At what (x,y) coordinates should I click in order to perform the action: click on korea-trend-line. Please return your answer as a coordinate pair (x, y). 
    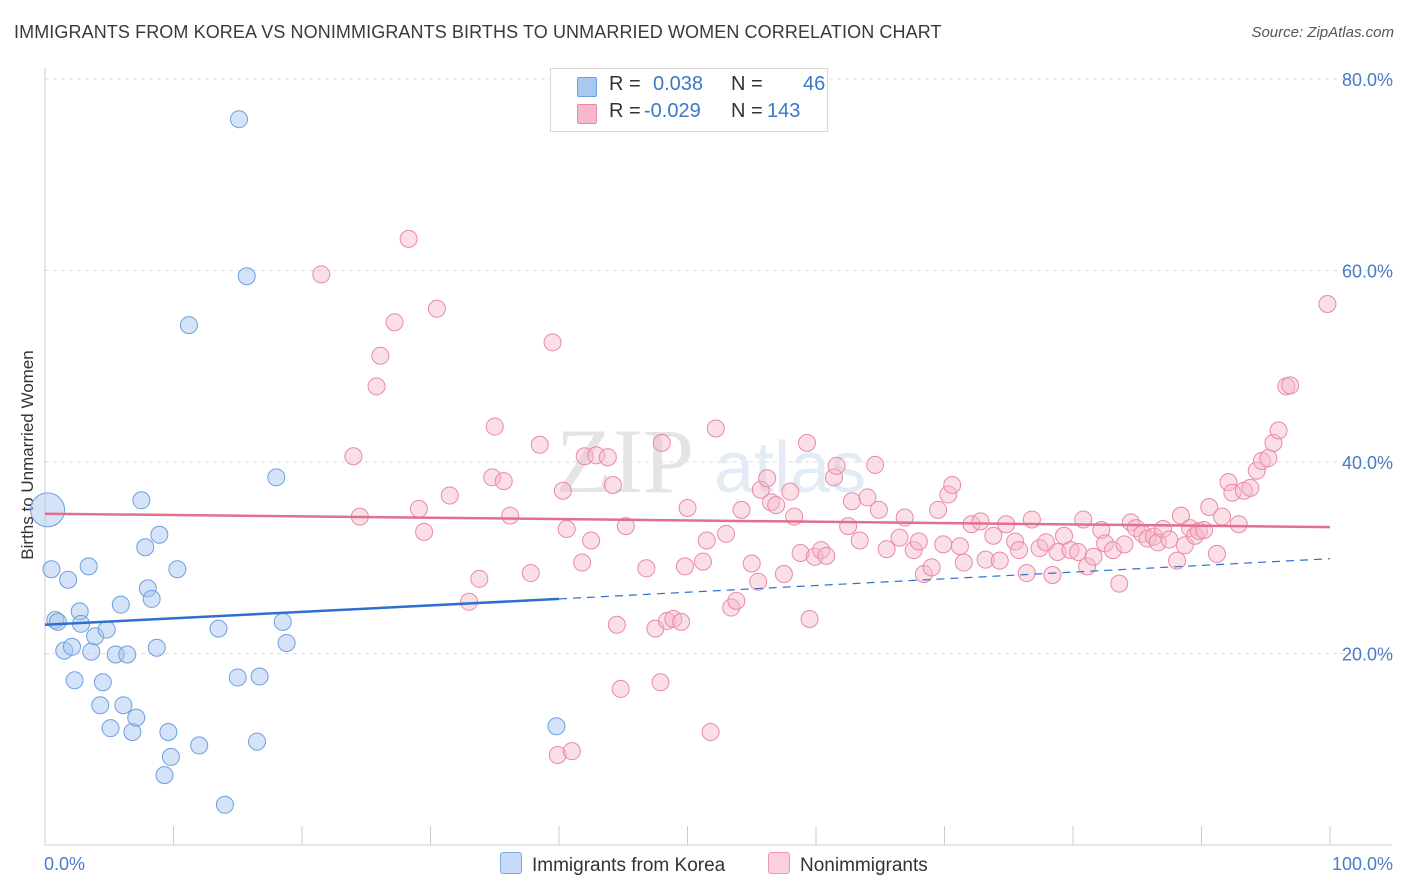
    Looking at the image, I should click on (302, 612).